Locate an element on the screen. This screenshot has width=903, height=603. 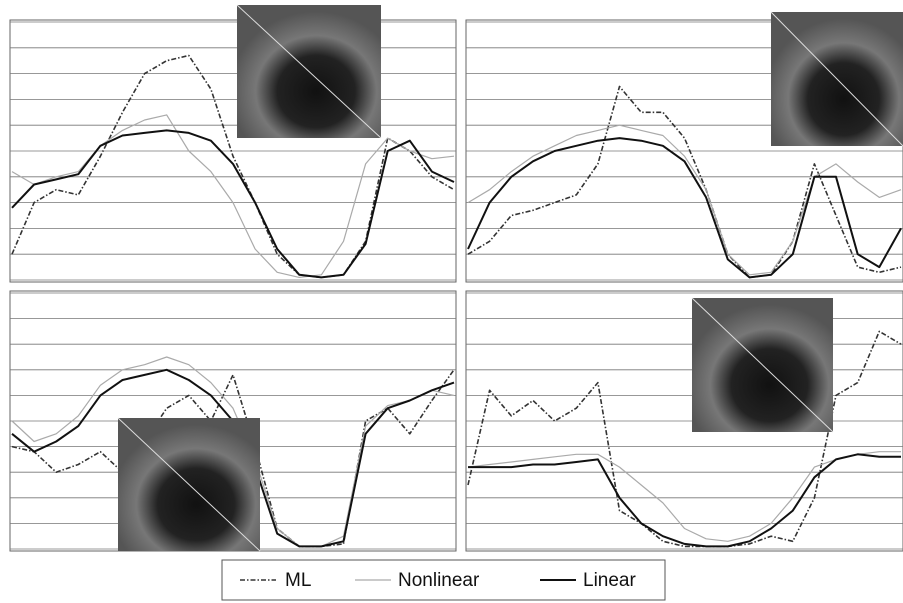
legend: ML Nonlinear Linear is located at coordinates (443, 580).